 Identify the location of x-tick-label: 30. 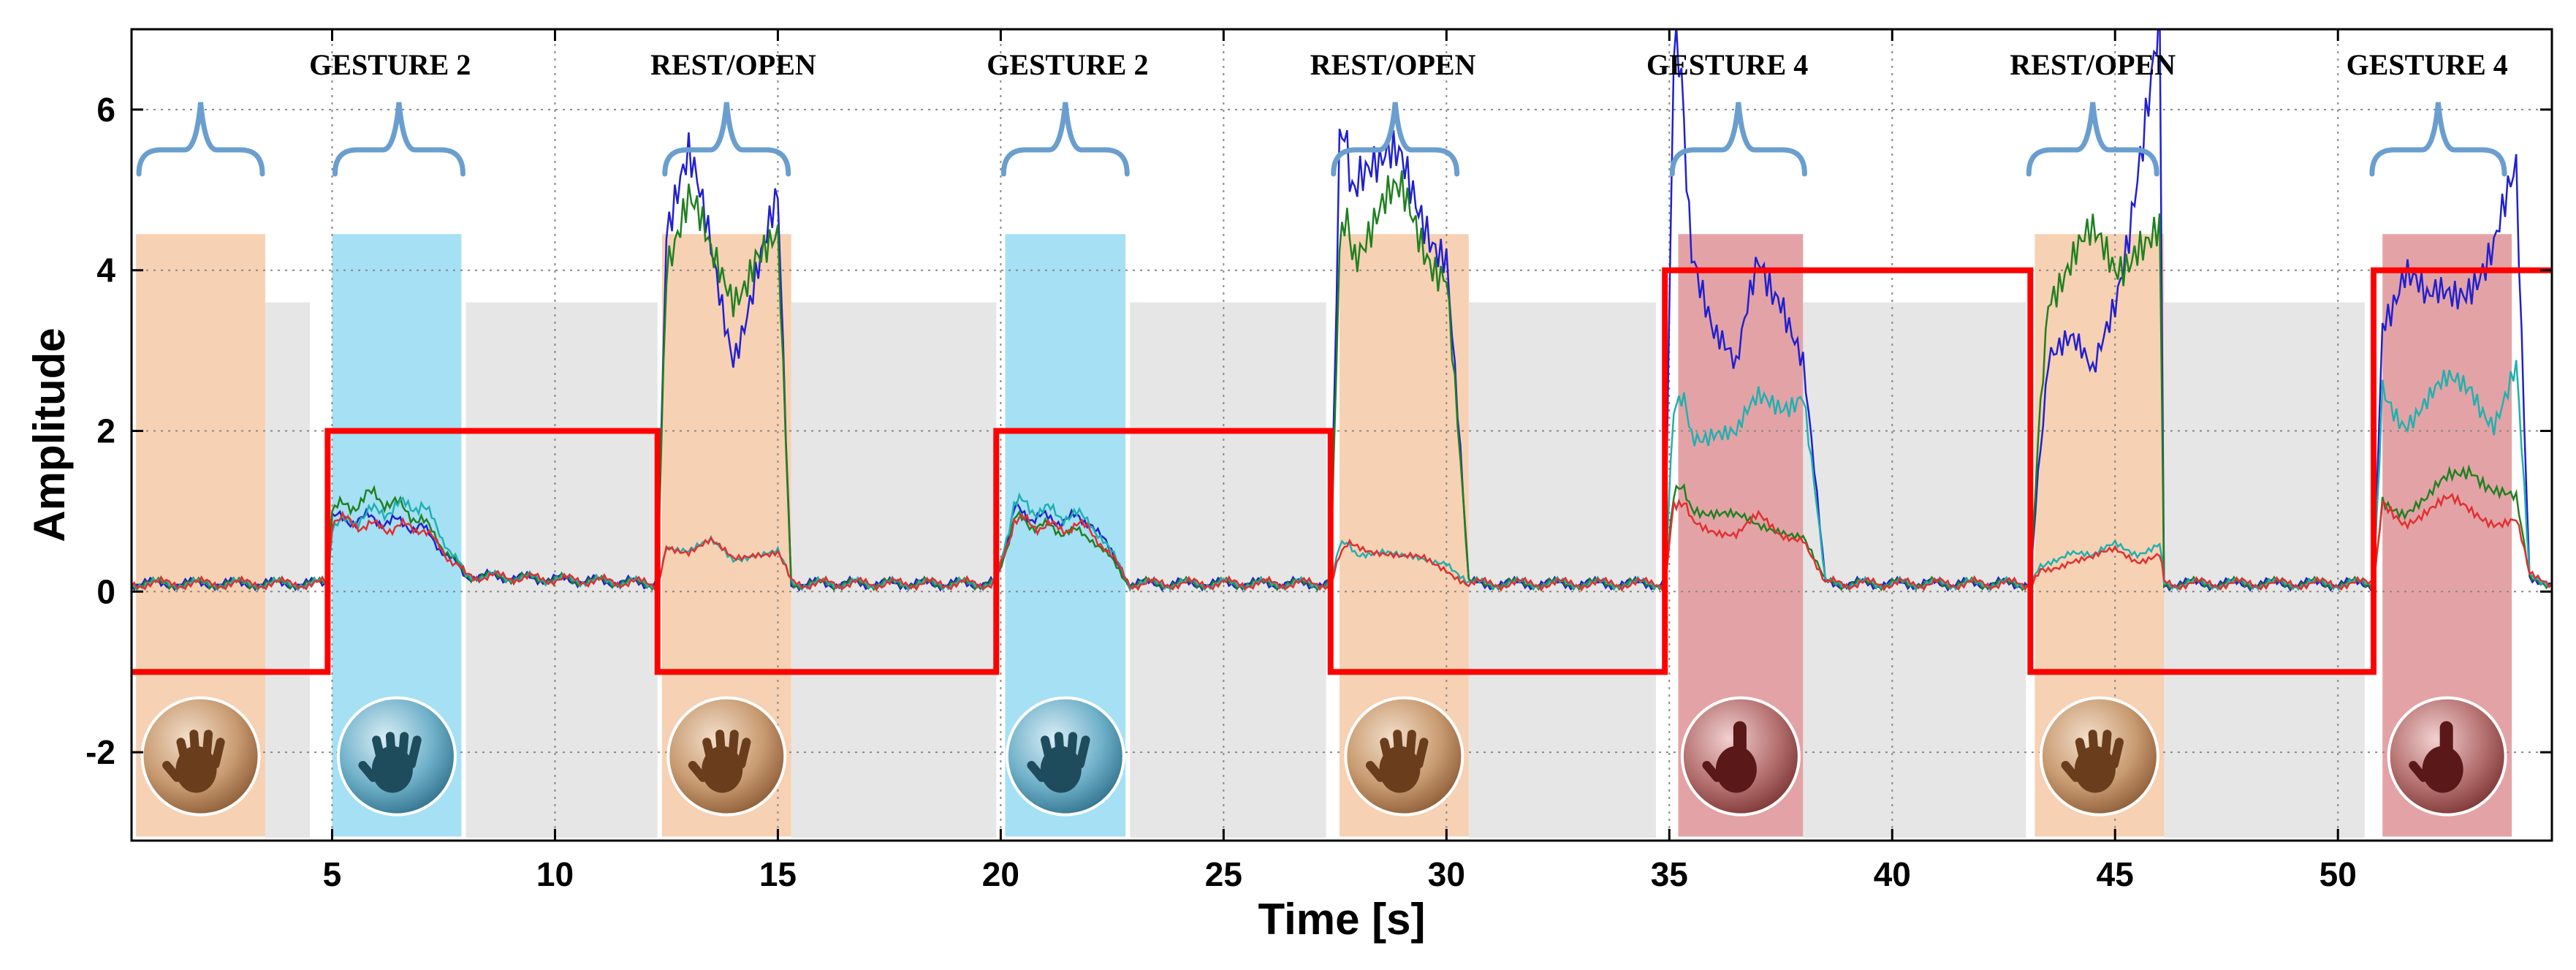
(1446, 874).